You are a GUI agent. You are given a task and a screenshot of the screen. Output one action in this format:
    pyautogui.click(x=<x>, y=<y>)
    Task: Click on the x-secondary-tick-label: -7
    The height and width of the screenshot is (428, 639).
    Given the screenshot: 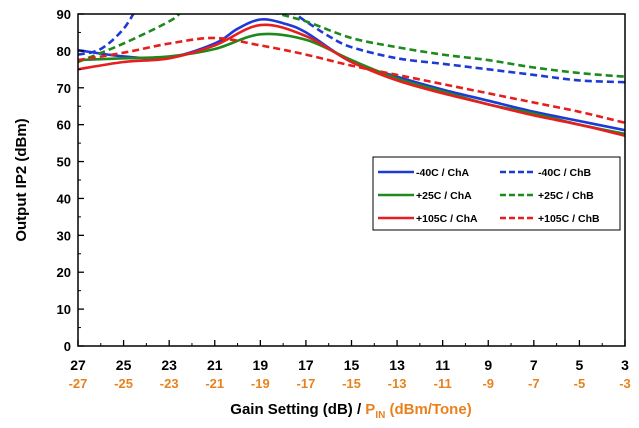 What is the action you would take?
    pyautogui.click(x=534, y=383)
    